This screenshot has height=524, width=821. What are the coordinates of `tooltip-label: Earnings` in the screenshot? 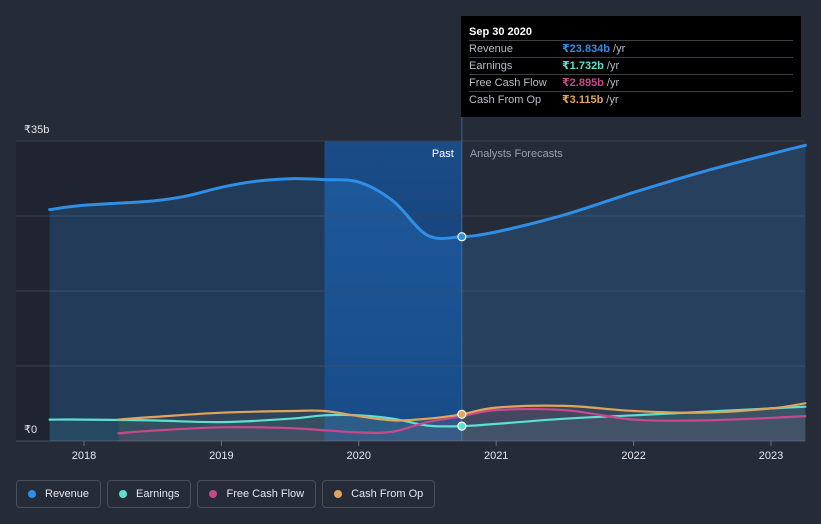 It's located at (491, 66).